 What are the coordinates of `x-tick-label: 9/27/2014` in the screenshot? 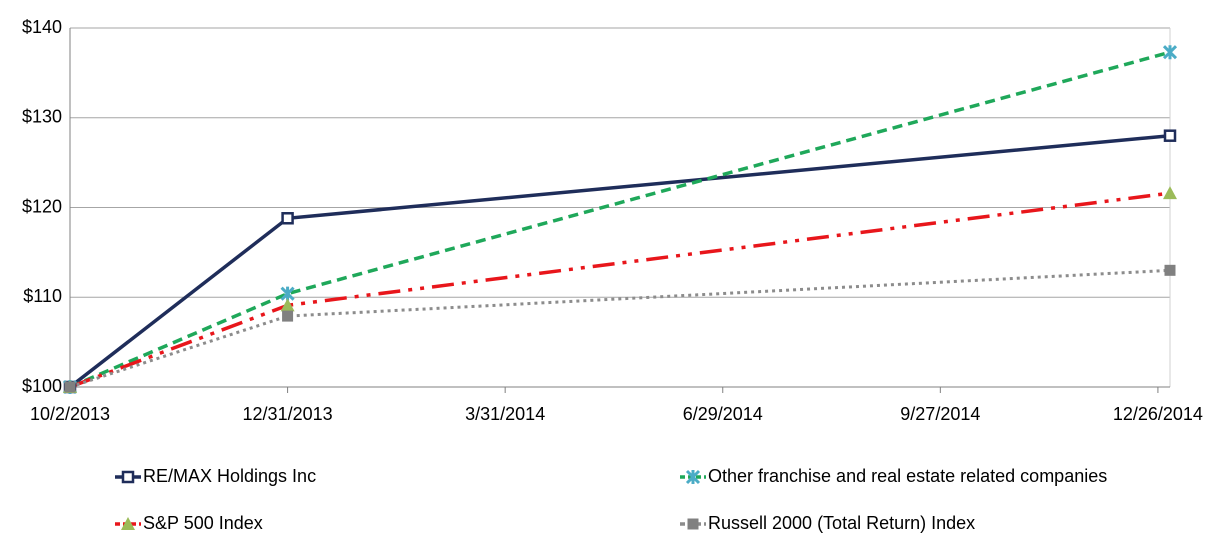 It's located at (940, 414).